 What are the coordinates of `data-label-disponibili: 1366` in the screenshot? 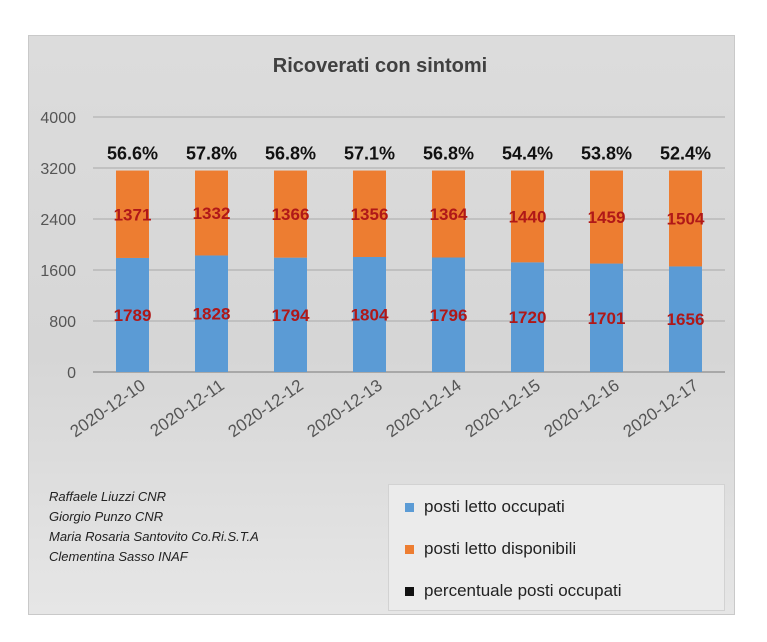 It's located at (291, 214).